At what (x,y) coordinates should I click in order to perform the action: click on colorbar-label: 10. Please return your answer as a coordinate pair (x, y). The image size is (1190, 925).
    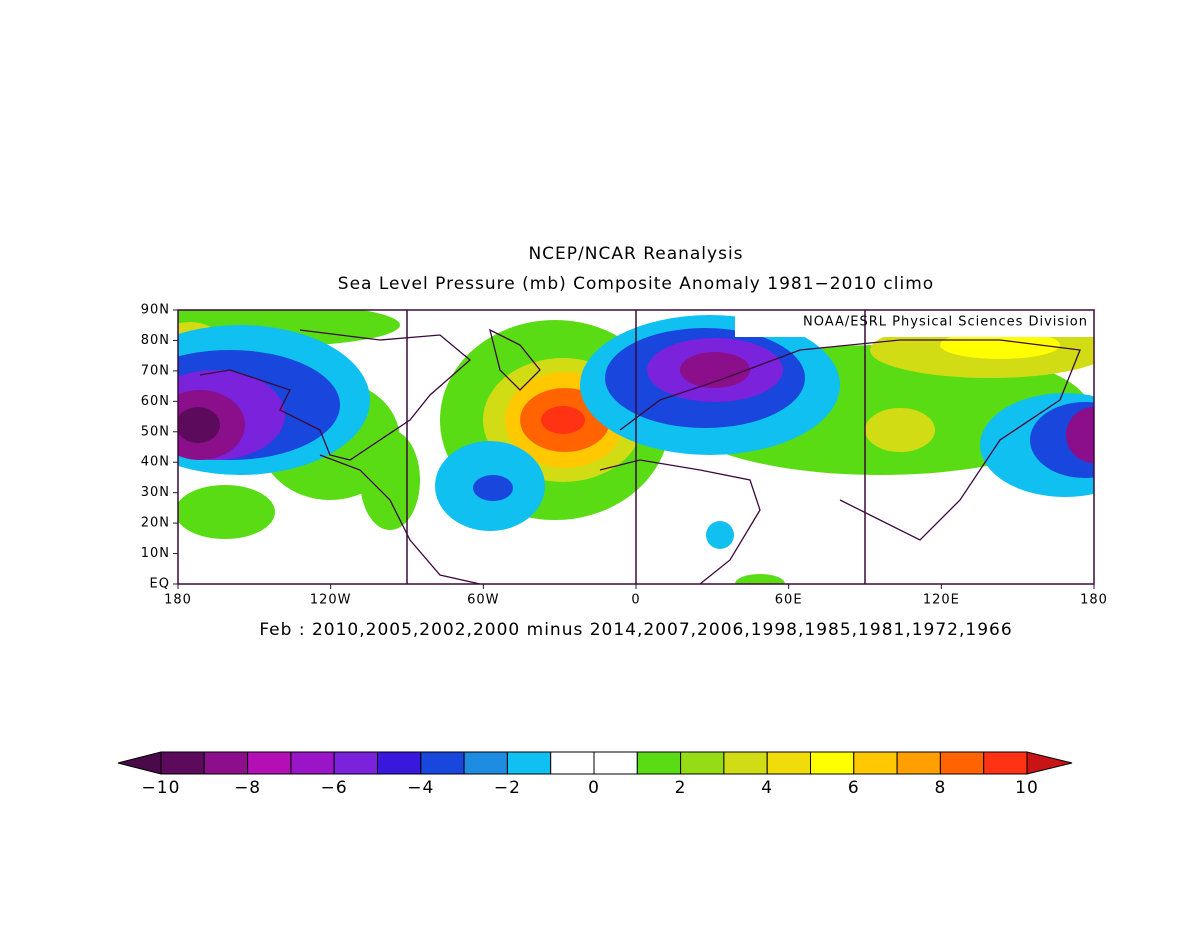
    Looking at the image, I should click on (1027, 788).